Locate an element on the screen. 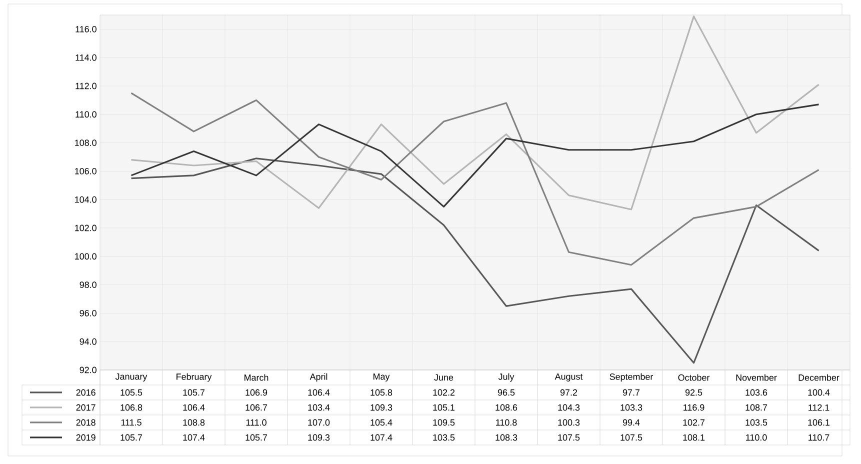  data-label: 105.5 is located at coordinates (131, 392).